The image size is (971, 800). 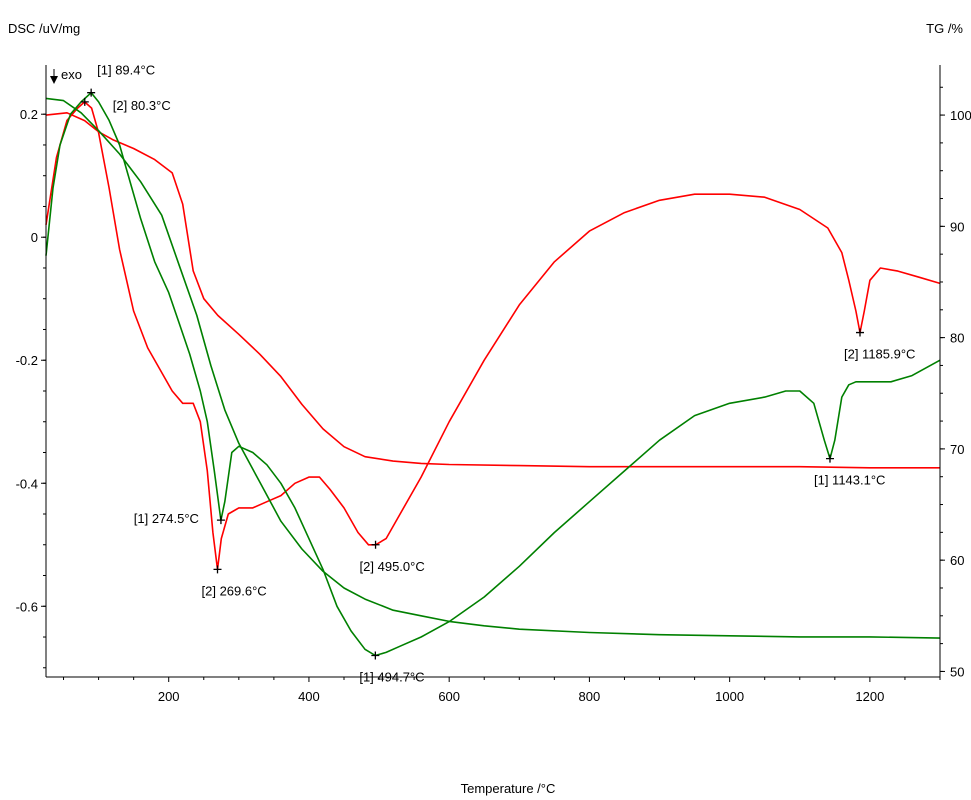 I want to click on x-tick-label: 200, so click(x=169, y=696).